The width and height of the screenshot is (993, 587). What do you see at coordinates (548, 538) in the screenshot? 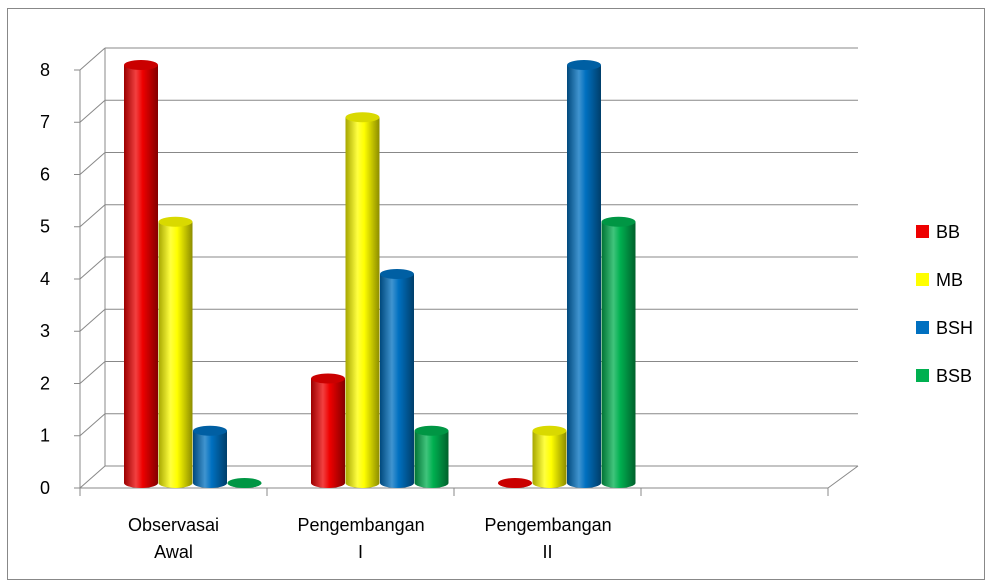
I see `x-tick-label: Pengembangan II` at bounding box center [548, 538].